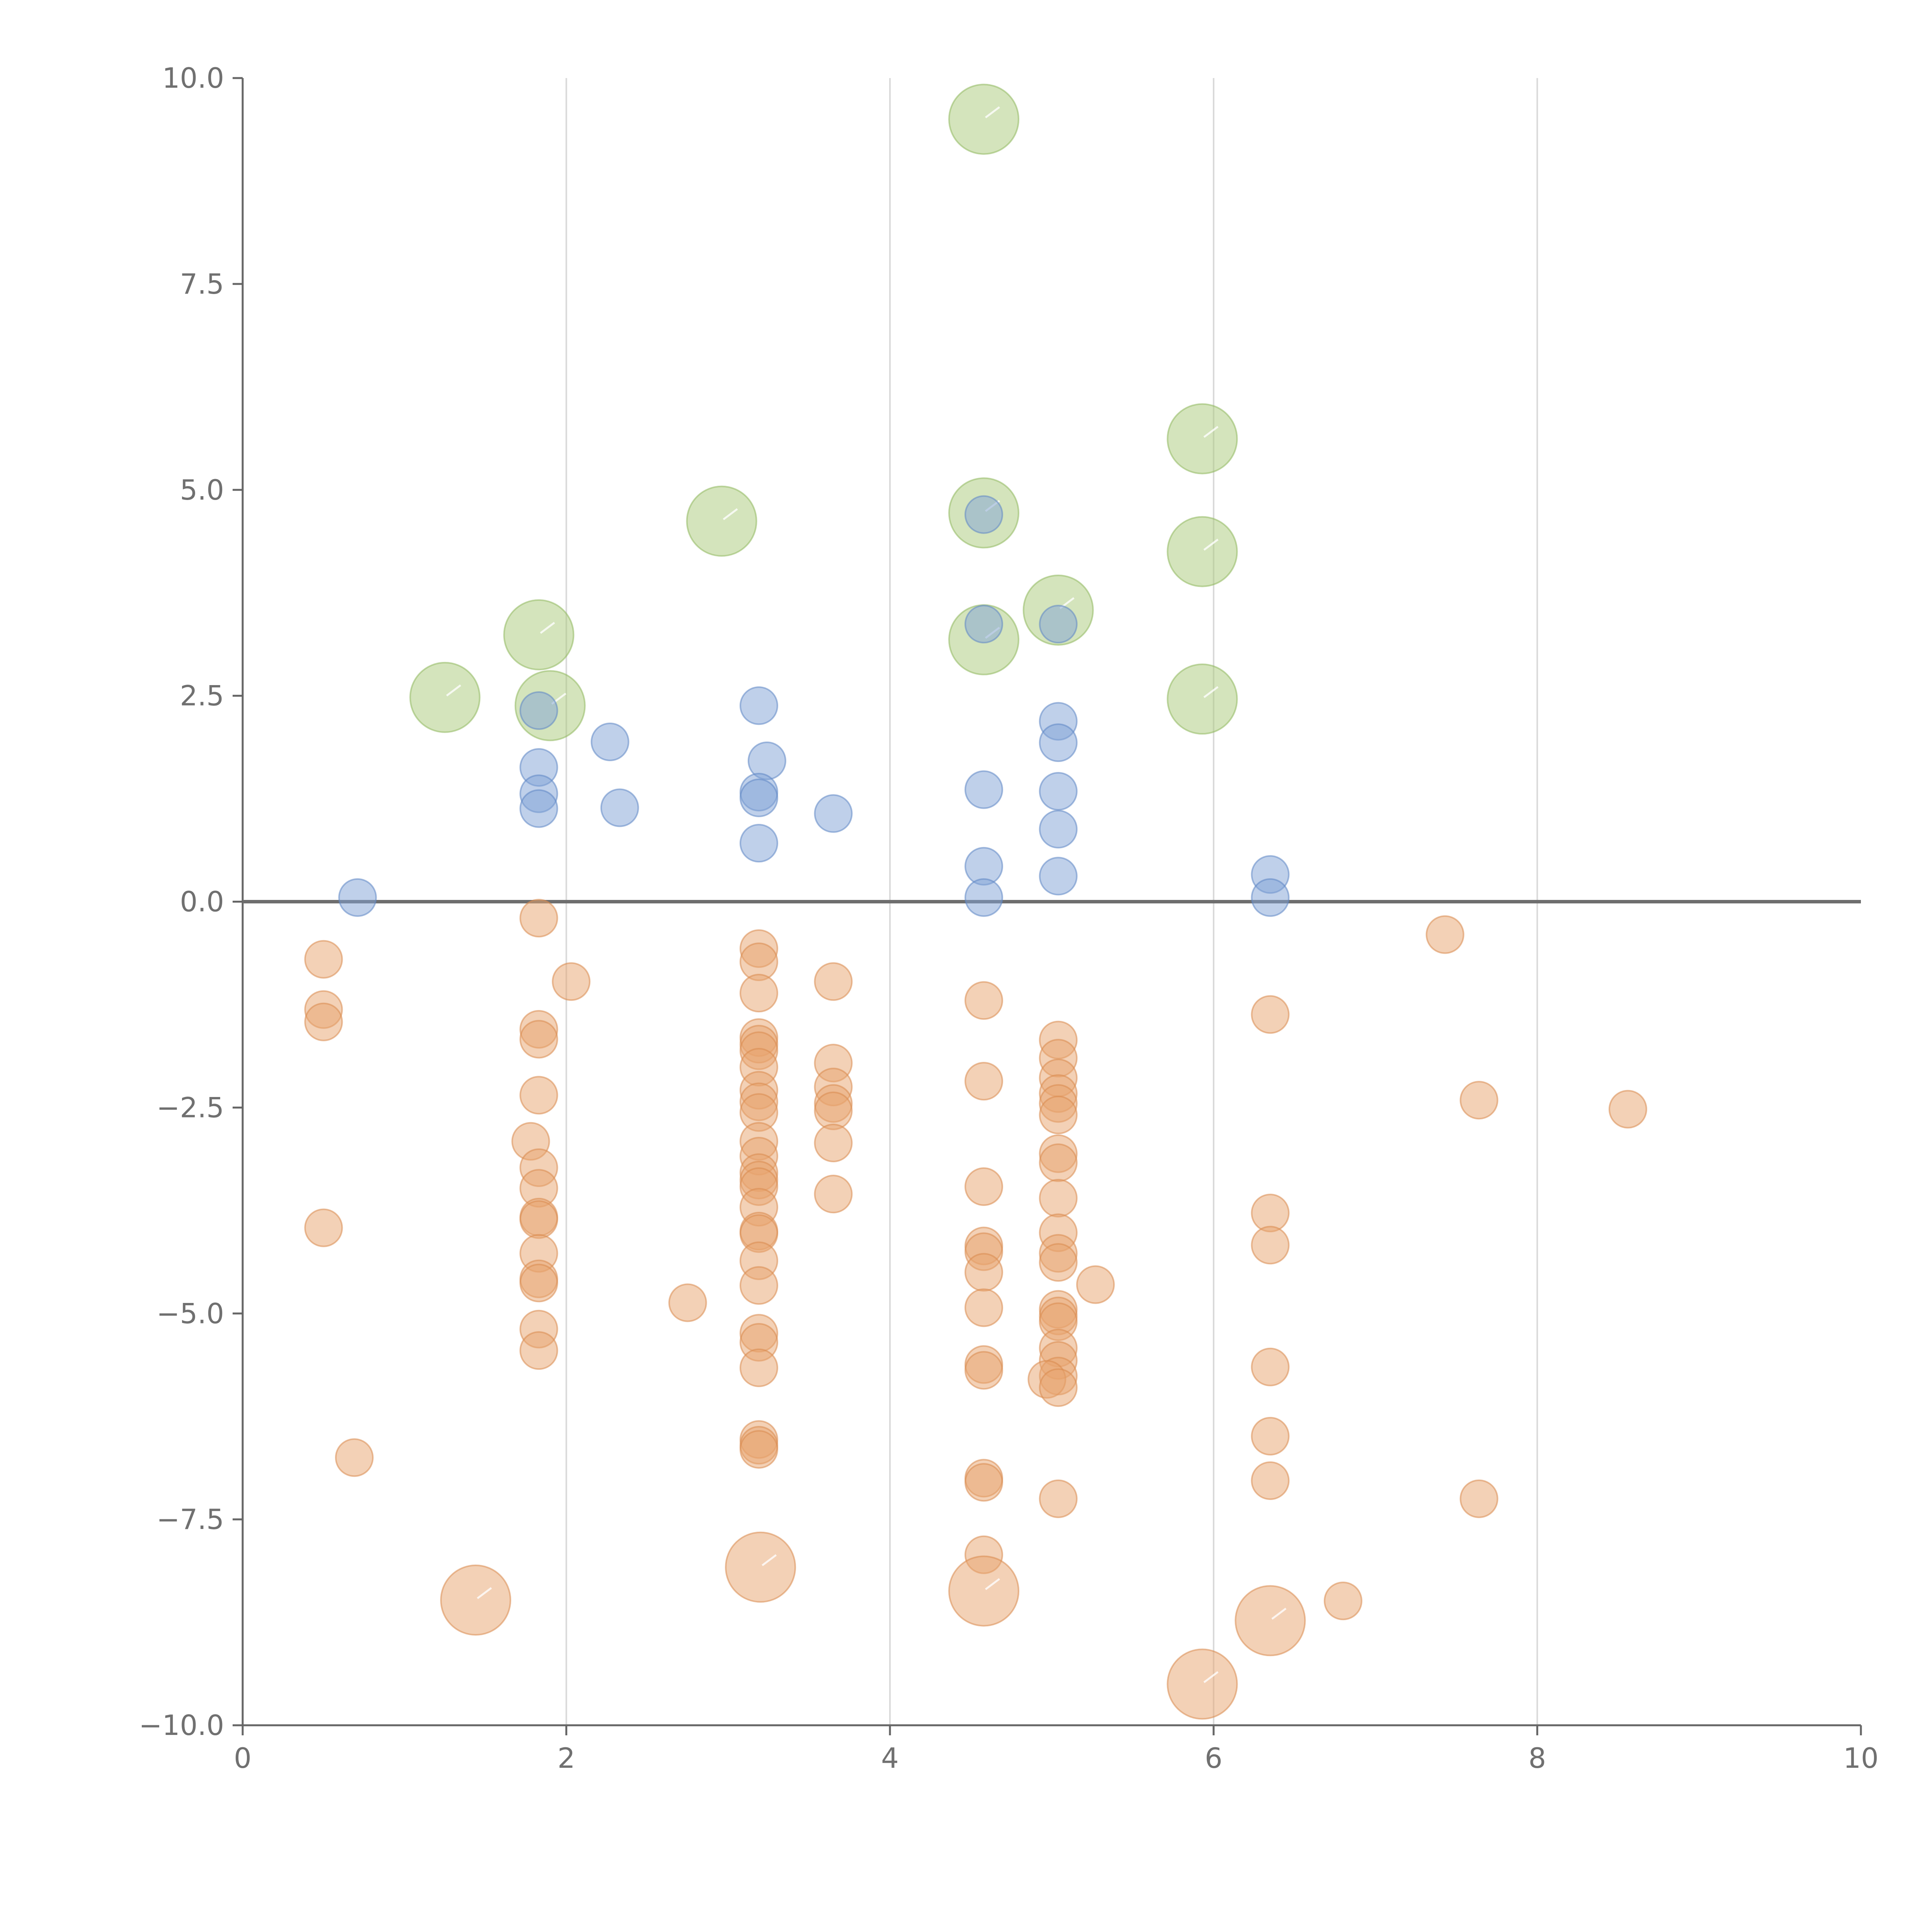 The height and width of the screenshot is (1932, 1932). Describe the element at coordinates (202, 284) in the screenshot. I see `y-tick-label: 7.5` at that location.